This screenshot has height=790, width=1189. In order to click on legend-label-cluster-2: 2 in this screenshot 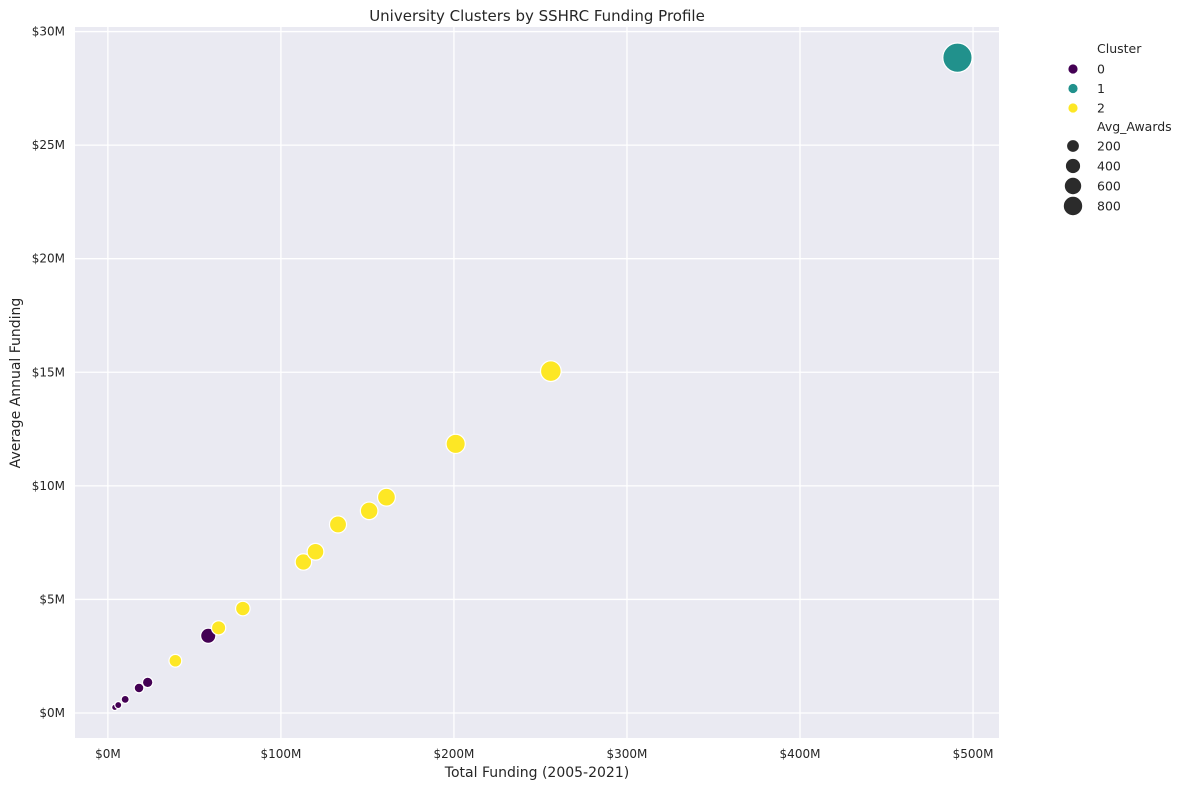, I will do `click(1101, 108)`.